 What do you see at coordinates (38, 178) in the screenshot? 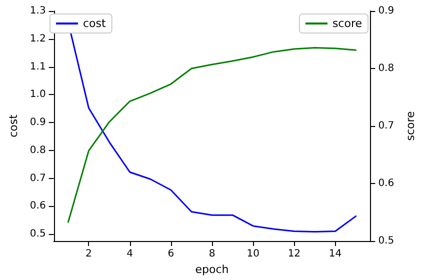
I see `y-tick-label: 0.7` at bounding box center [38, 178].